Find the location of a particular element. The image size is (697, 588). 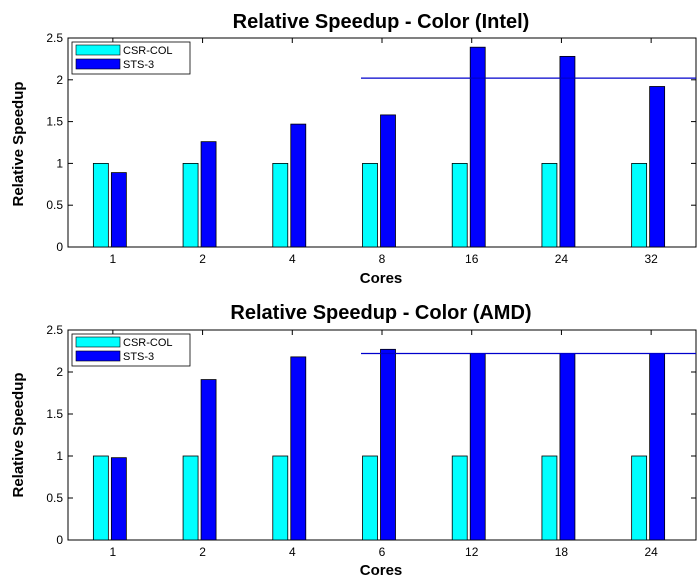

chart-title: Relative Speedup - Color (Intel) is located at coordinates (381, 22).